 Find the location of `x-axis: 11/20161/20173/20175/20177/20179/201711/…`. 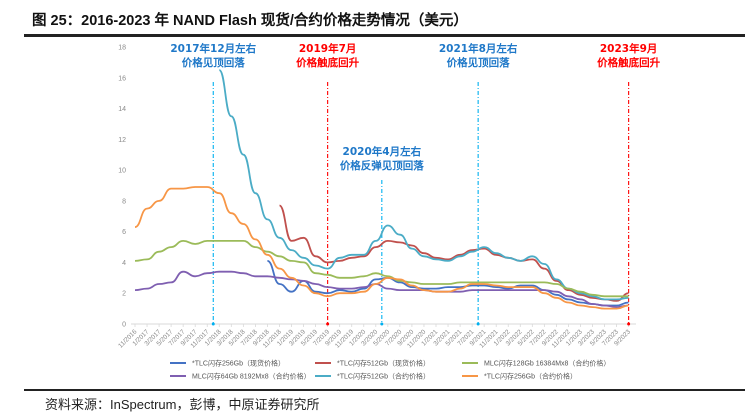

x-axis: 11/20161/20173/20175/20177/20179/201711/… is located at coordinates (376, 336).